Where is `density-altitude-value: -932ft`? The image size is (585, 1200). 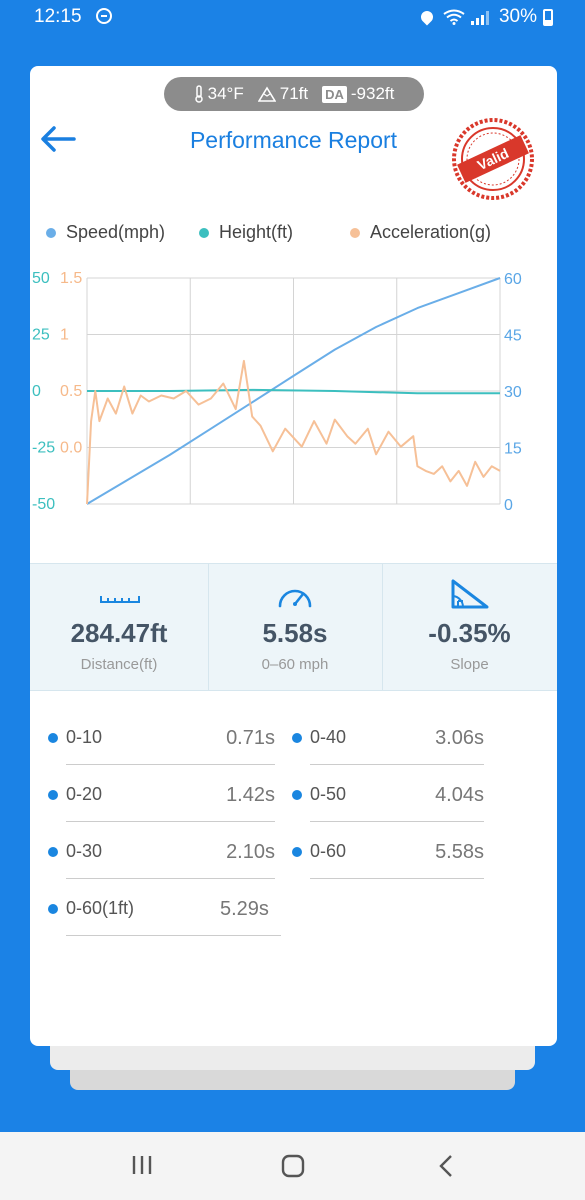 density-altitude-value: -932ft is located at coordinates (372, 93).